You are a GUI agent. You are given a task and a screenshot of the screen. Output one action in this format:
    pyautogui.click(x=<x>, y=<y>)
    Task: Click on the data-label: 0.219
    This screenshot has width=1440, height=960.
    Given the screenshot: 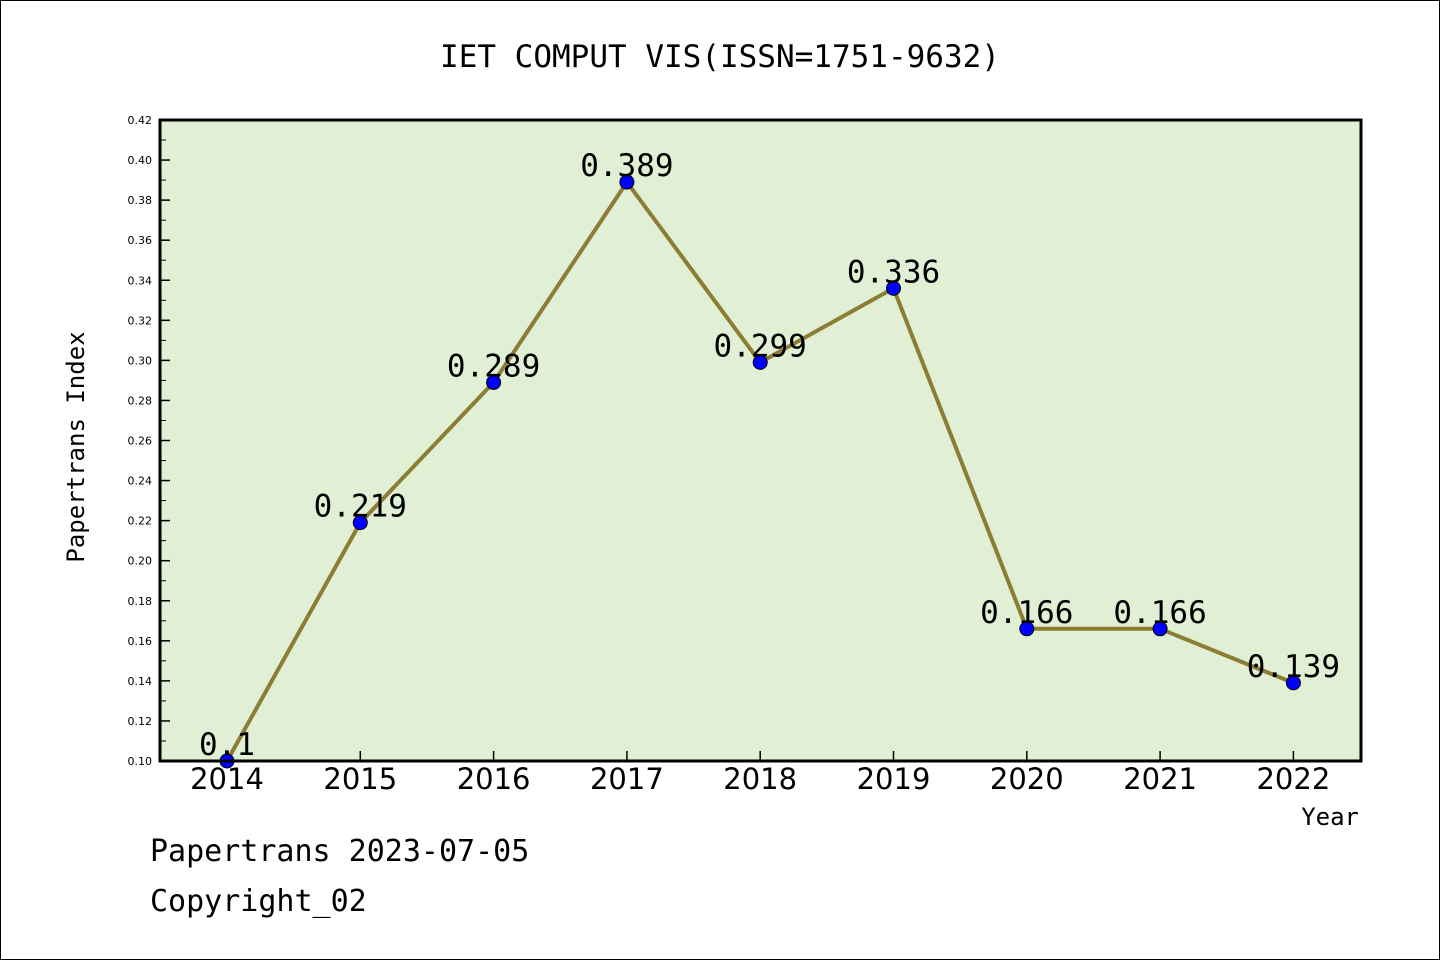 What is the action you would take?
    pyautogui.click(x=360, y=507)
    